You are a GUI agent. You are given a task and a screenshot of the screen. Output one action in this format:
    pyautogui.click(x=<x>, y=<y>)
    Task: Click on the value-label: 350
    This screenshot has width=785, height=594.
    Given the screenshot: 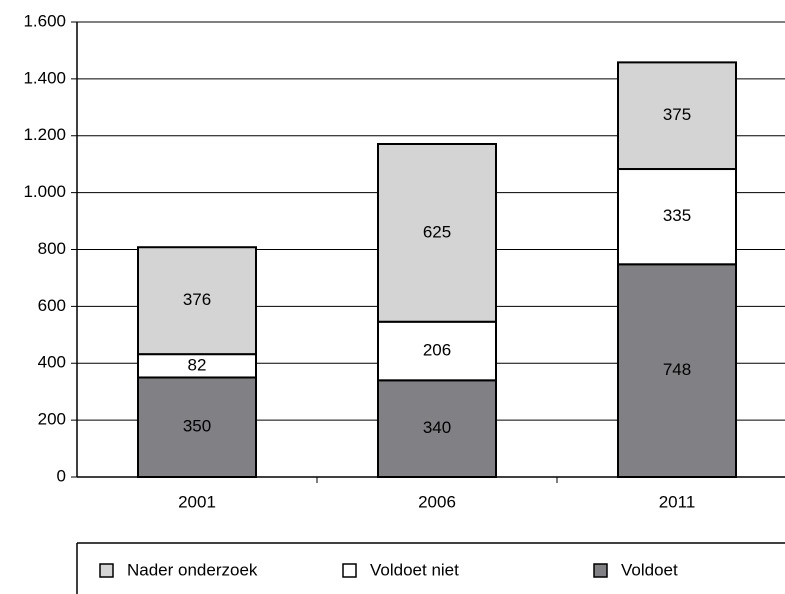 What is the action you would take?
    pyautogui.click(x=197, y=426)
    